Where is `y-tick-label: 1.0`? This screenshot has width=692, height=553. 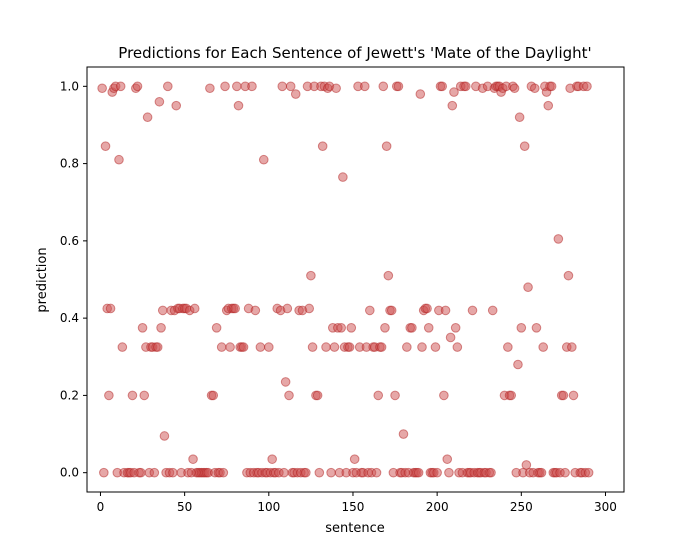 y-tick-label: 1.0 is located at coordinates (69, 86).